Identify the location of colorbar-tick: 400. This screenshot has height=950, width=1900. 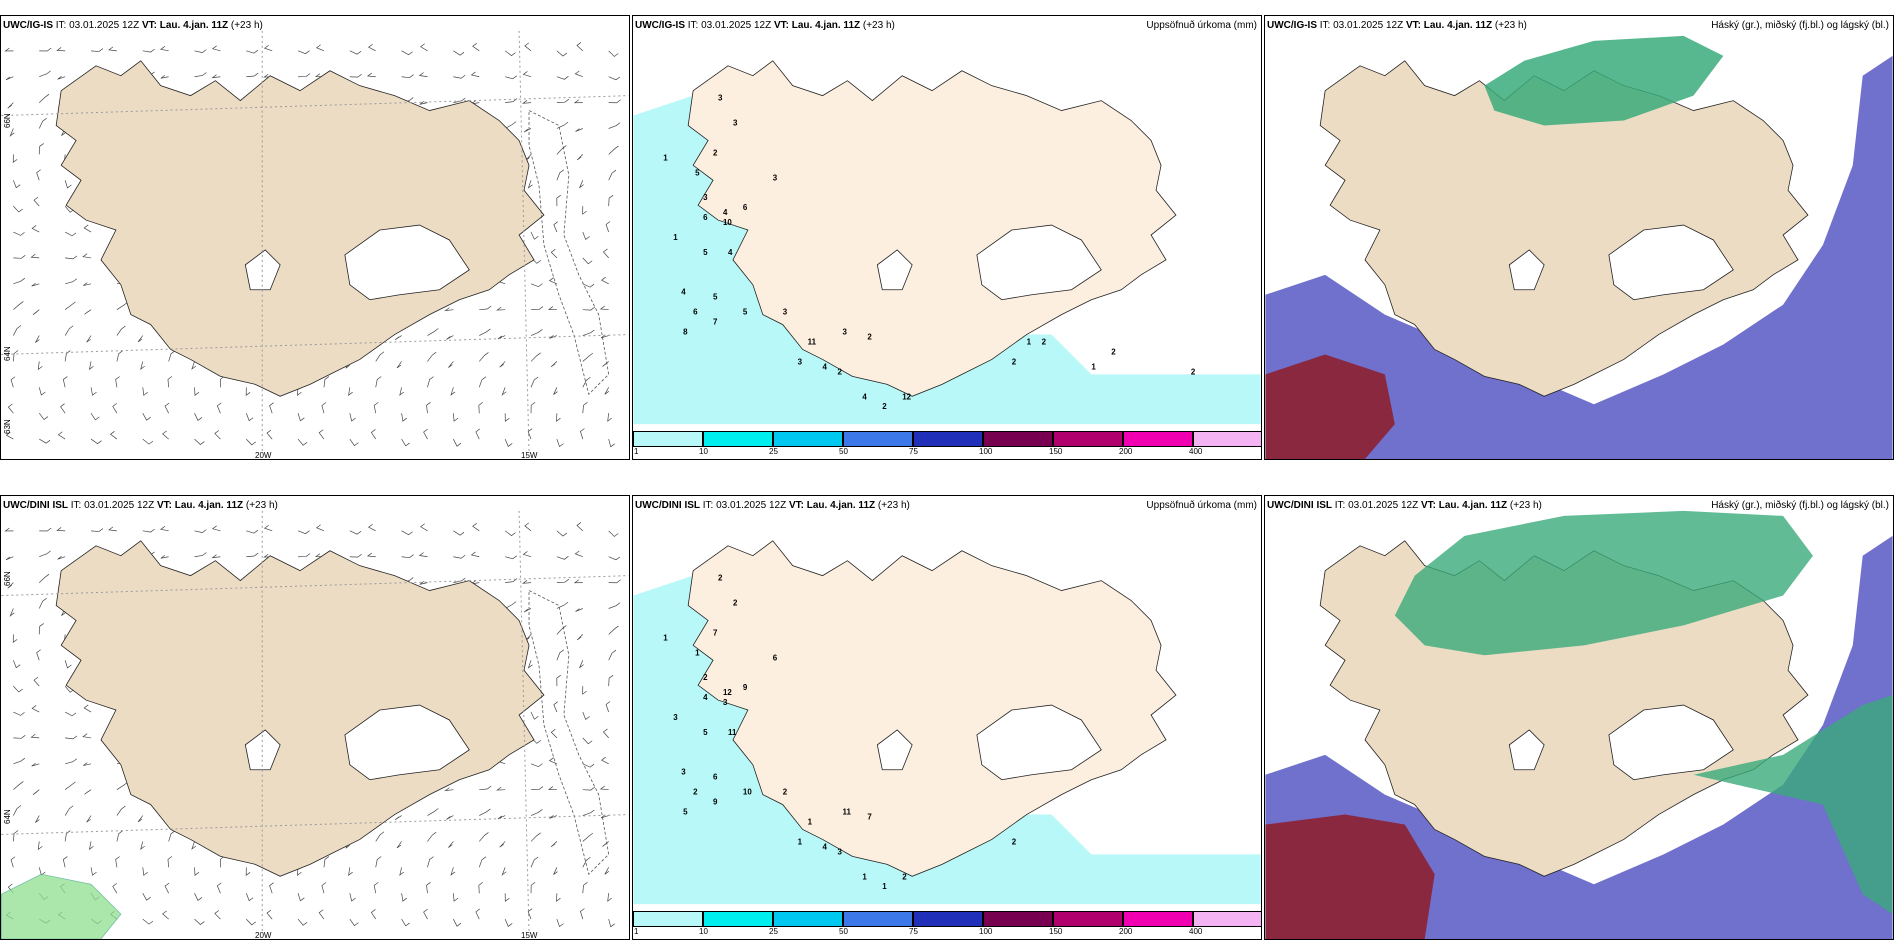
(1196, 451).